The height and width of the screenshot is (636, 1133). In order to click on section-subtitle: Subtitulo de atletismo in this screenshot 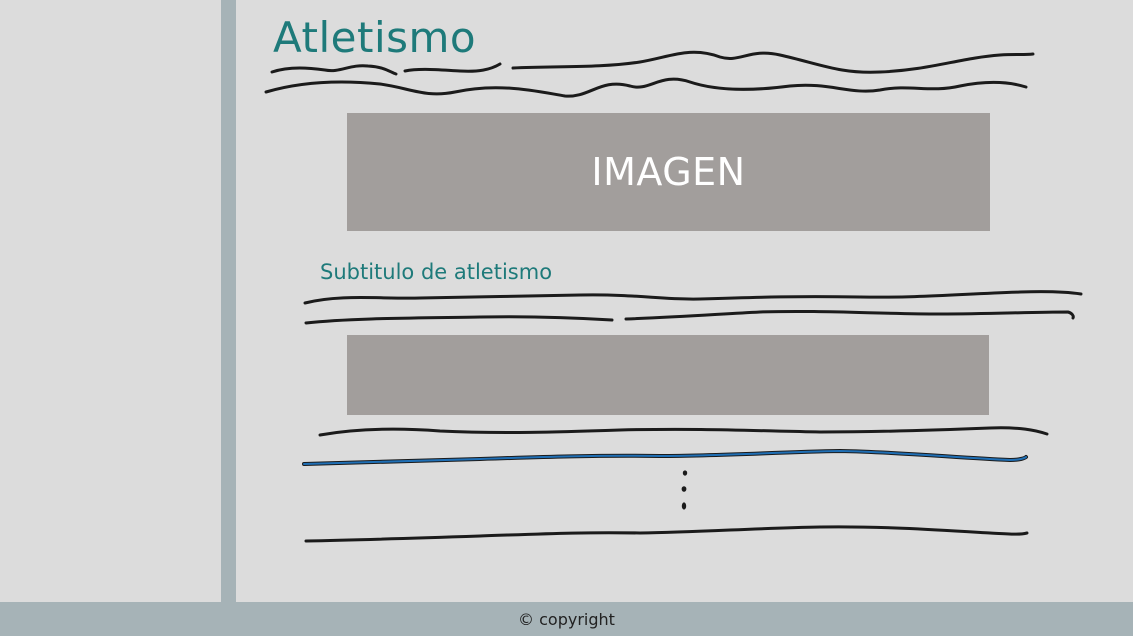, I will do `click(436, 272)`.